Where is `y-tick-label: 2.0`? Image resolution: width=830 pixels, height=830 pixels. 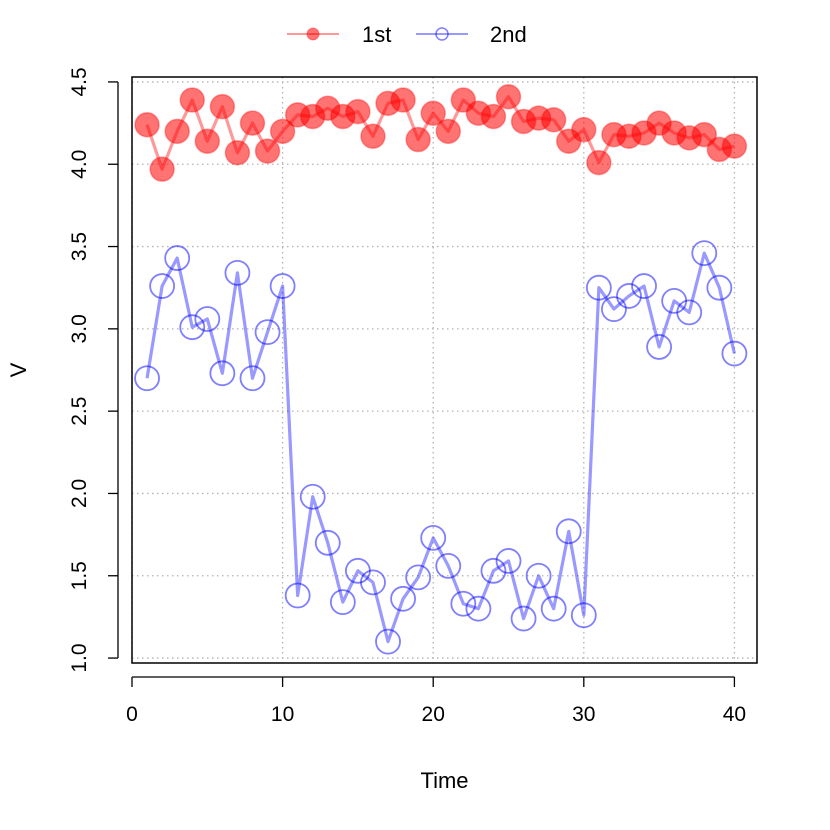
y-tick-label: 2.0 is located at coordinates (79, 493).